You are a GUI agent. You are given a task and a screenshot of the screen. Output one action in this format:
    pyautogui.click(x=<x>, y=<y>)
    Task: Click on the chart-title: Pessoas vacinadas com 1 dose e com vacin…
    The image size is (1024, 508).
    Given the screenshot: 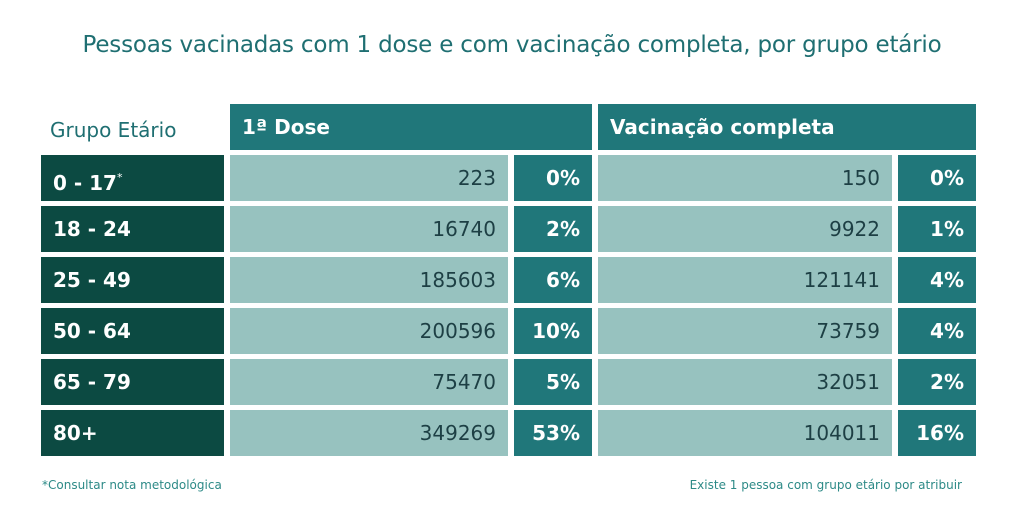 What is the action you would take?
    pyautogui.click(x=512, y=45)
    